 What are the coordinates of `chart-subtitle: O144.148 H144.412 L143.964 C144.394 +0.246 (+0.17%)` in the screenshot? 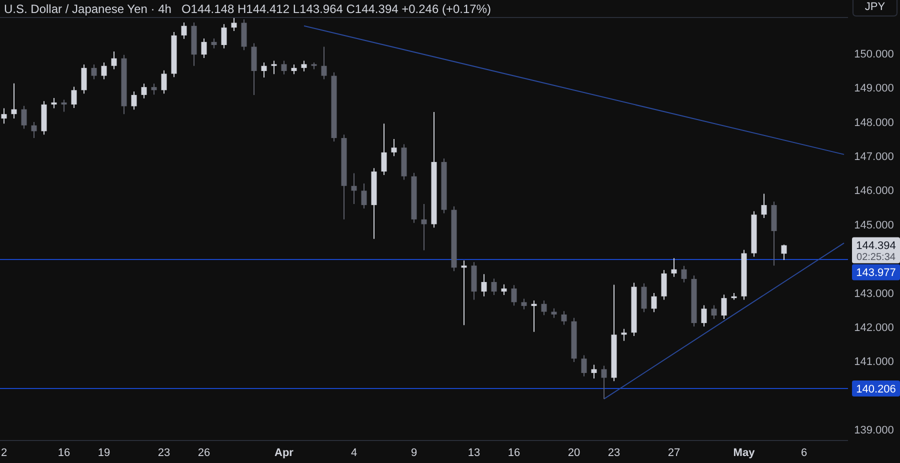 It's located at (336, 9).